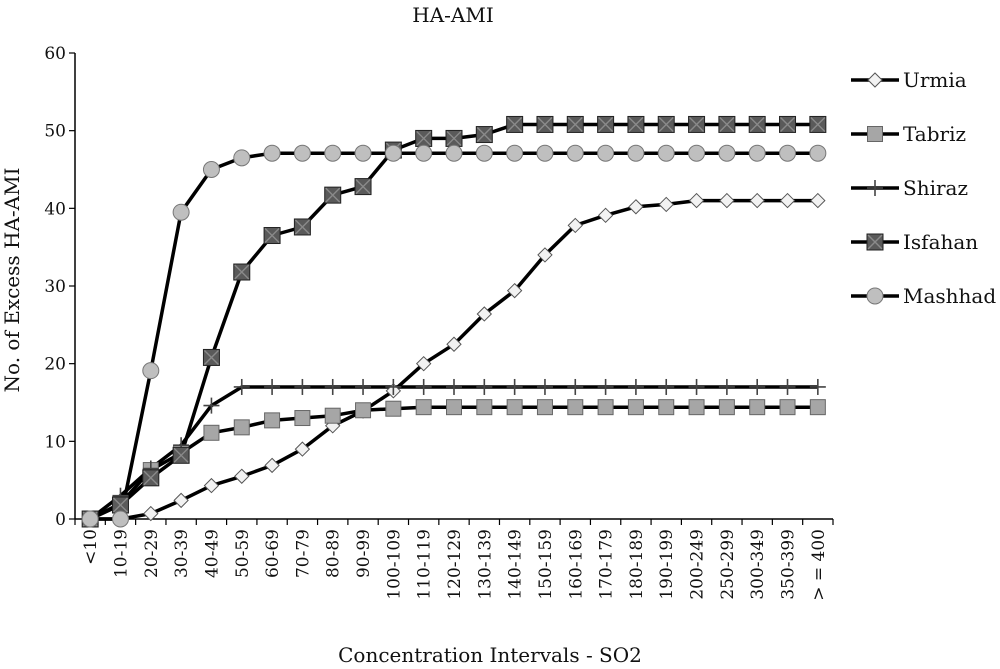 The image size is (1000, 669). I want to click on x-tick-label: 90-99, so click(364, 553).